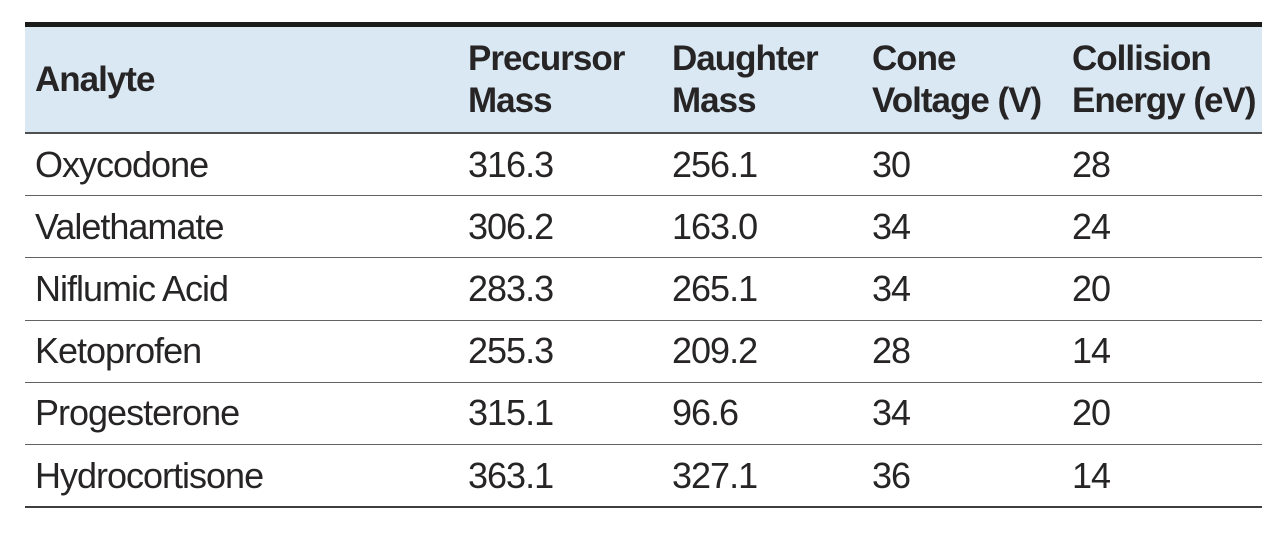  Describe the element at coordinates (1164, 79) in the screenshot. I see `header-cell-collision-energy: Collision Energy (eV)` at that location.